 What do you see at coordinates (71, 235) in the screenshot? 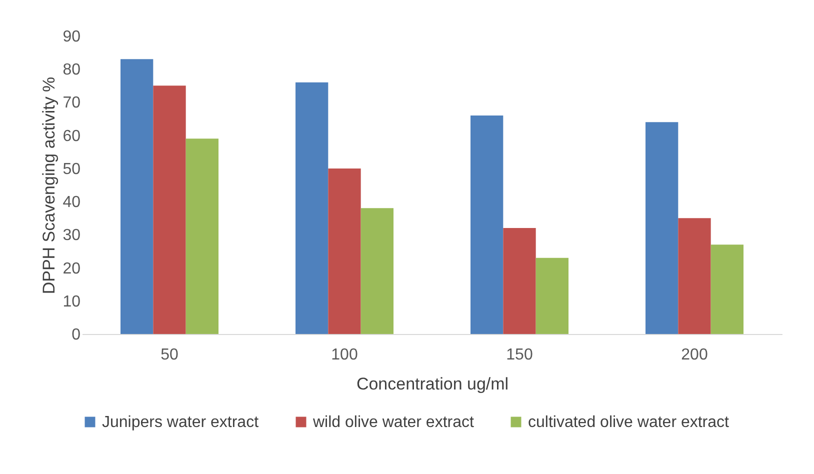
I see `y-tick-label: 30` at bounding box center [71, 235].